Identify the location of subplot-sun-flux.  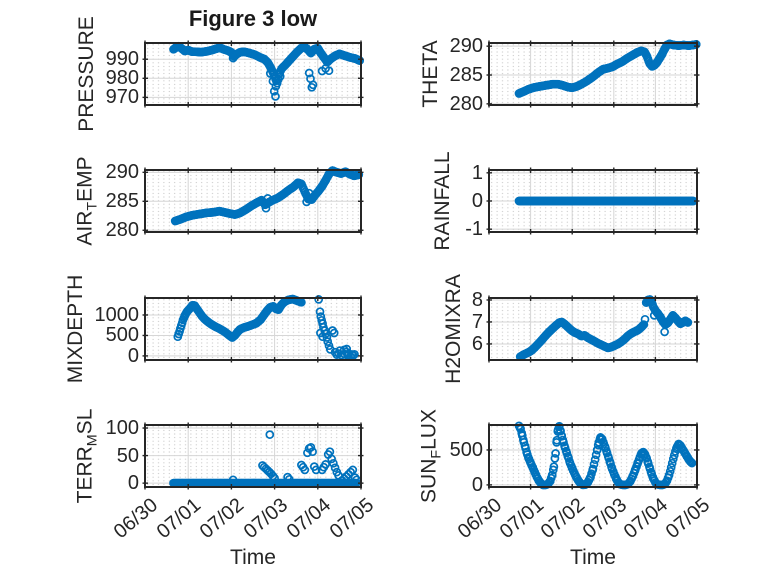
(593, 455).